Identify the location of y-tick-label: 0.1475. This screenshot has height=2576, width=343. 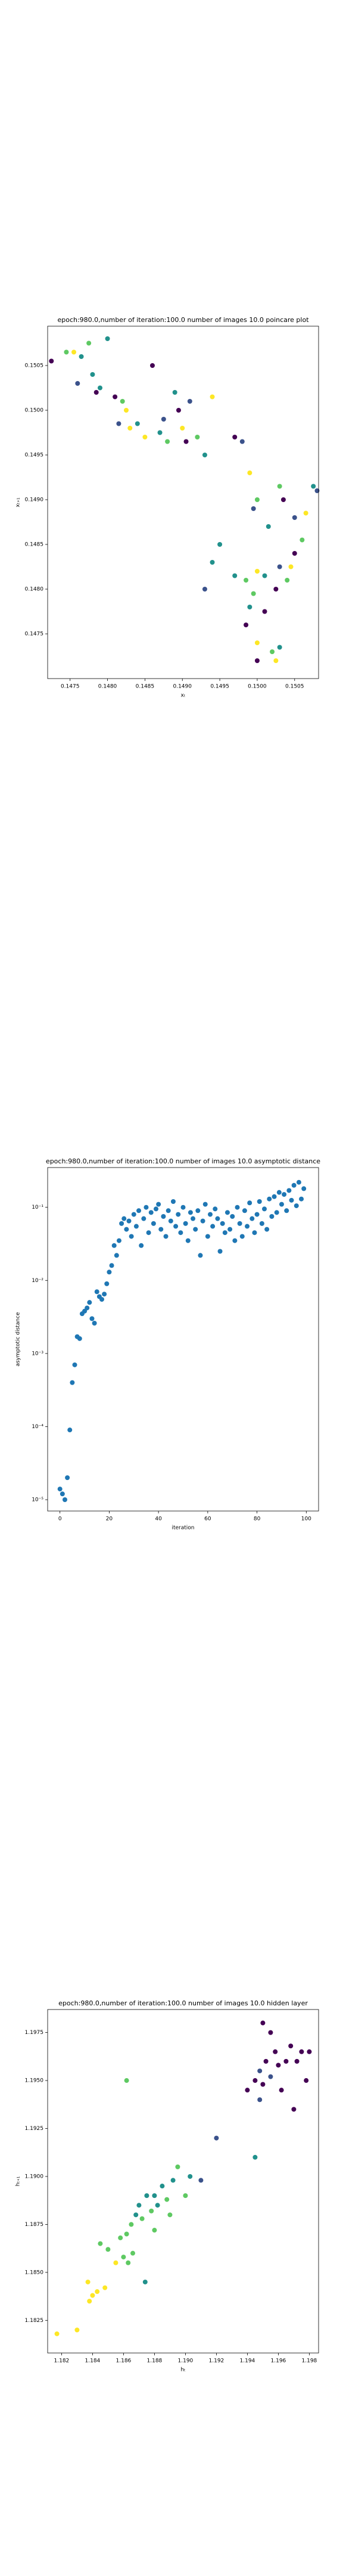
(35, 634).